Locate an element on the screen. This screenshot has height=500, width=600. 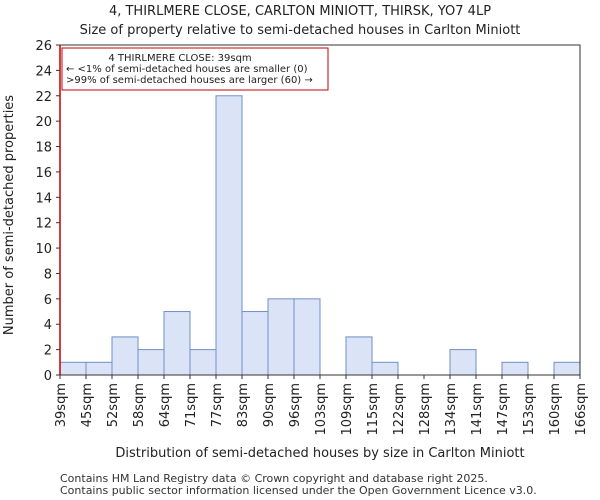
x-tick-label: 39sqm is located at coordinates (61, 405).